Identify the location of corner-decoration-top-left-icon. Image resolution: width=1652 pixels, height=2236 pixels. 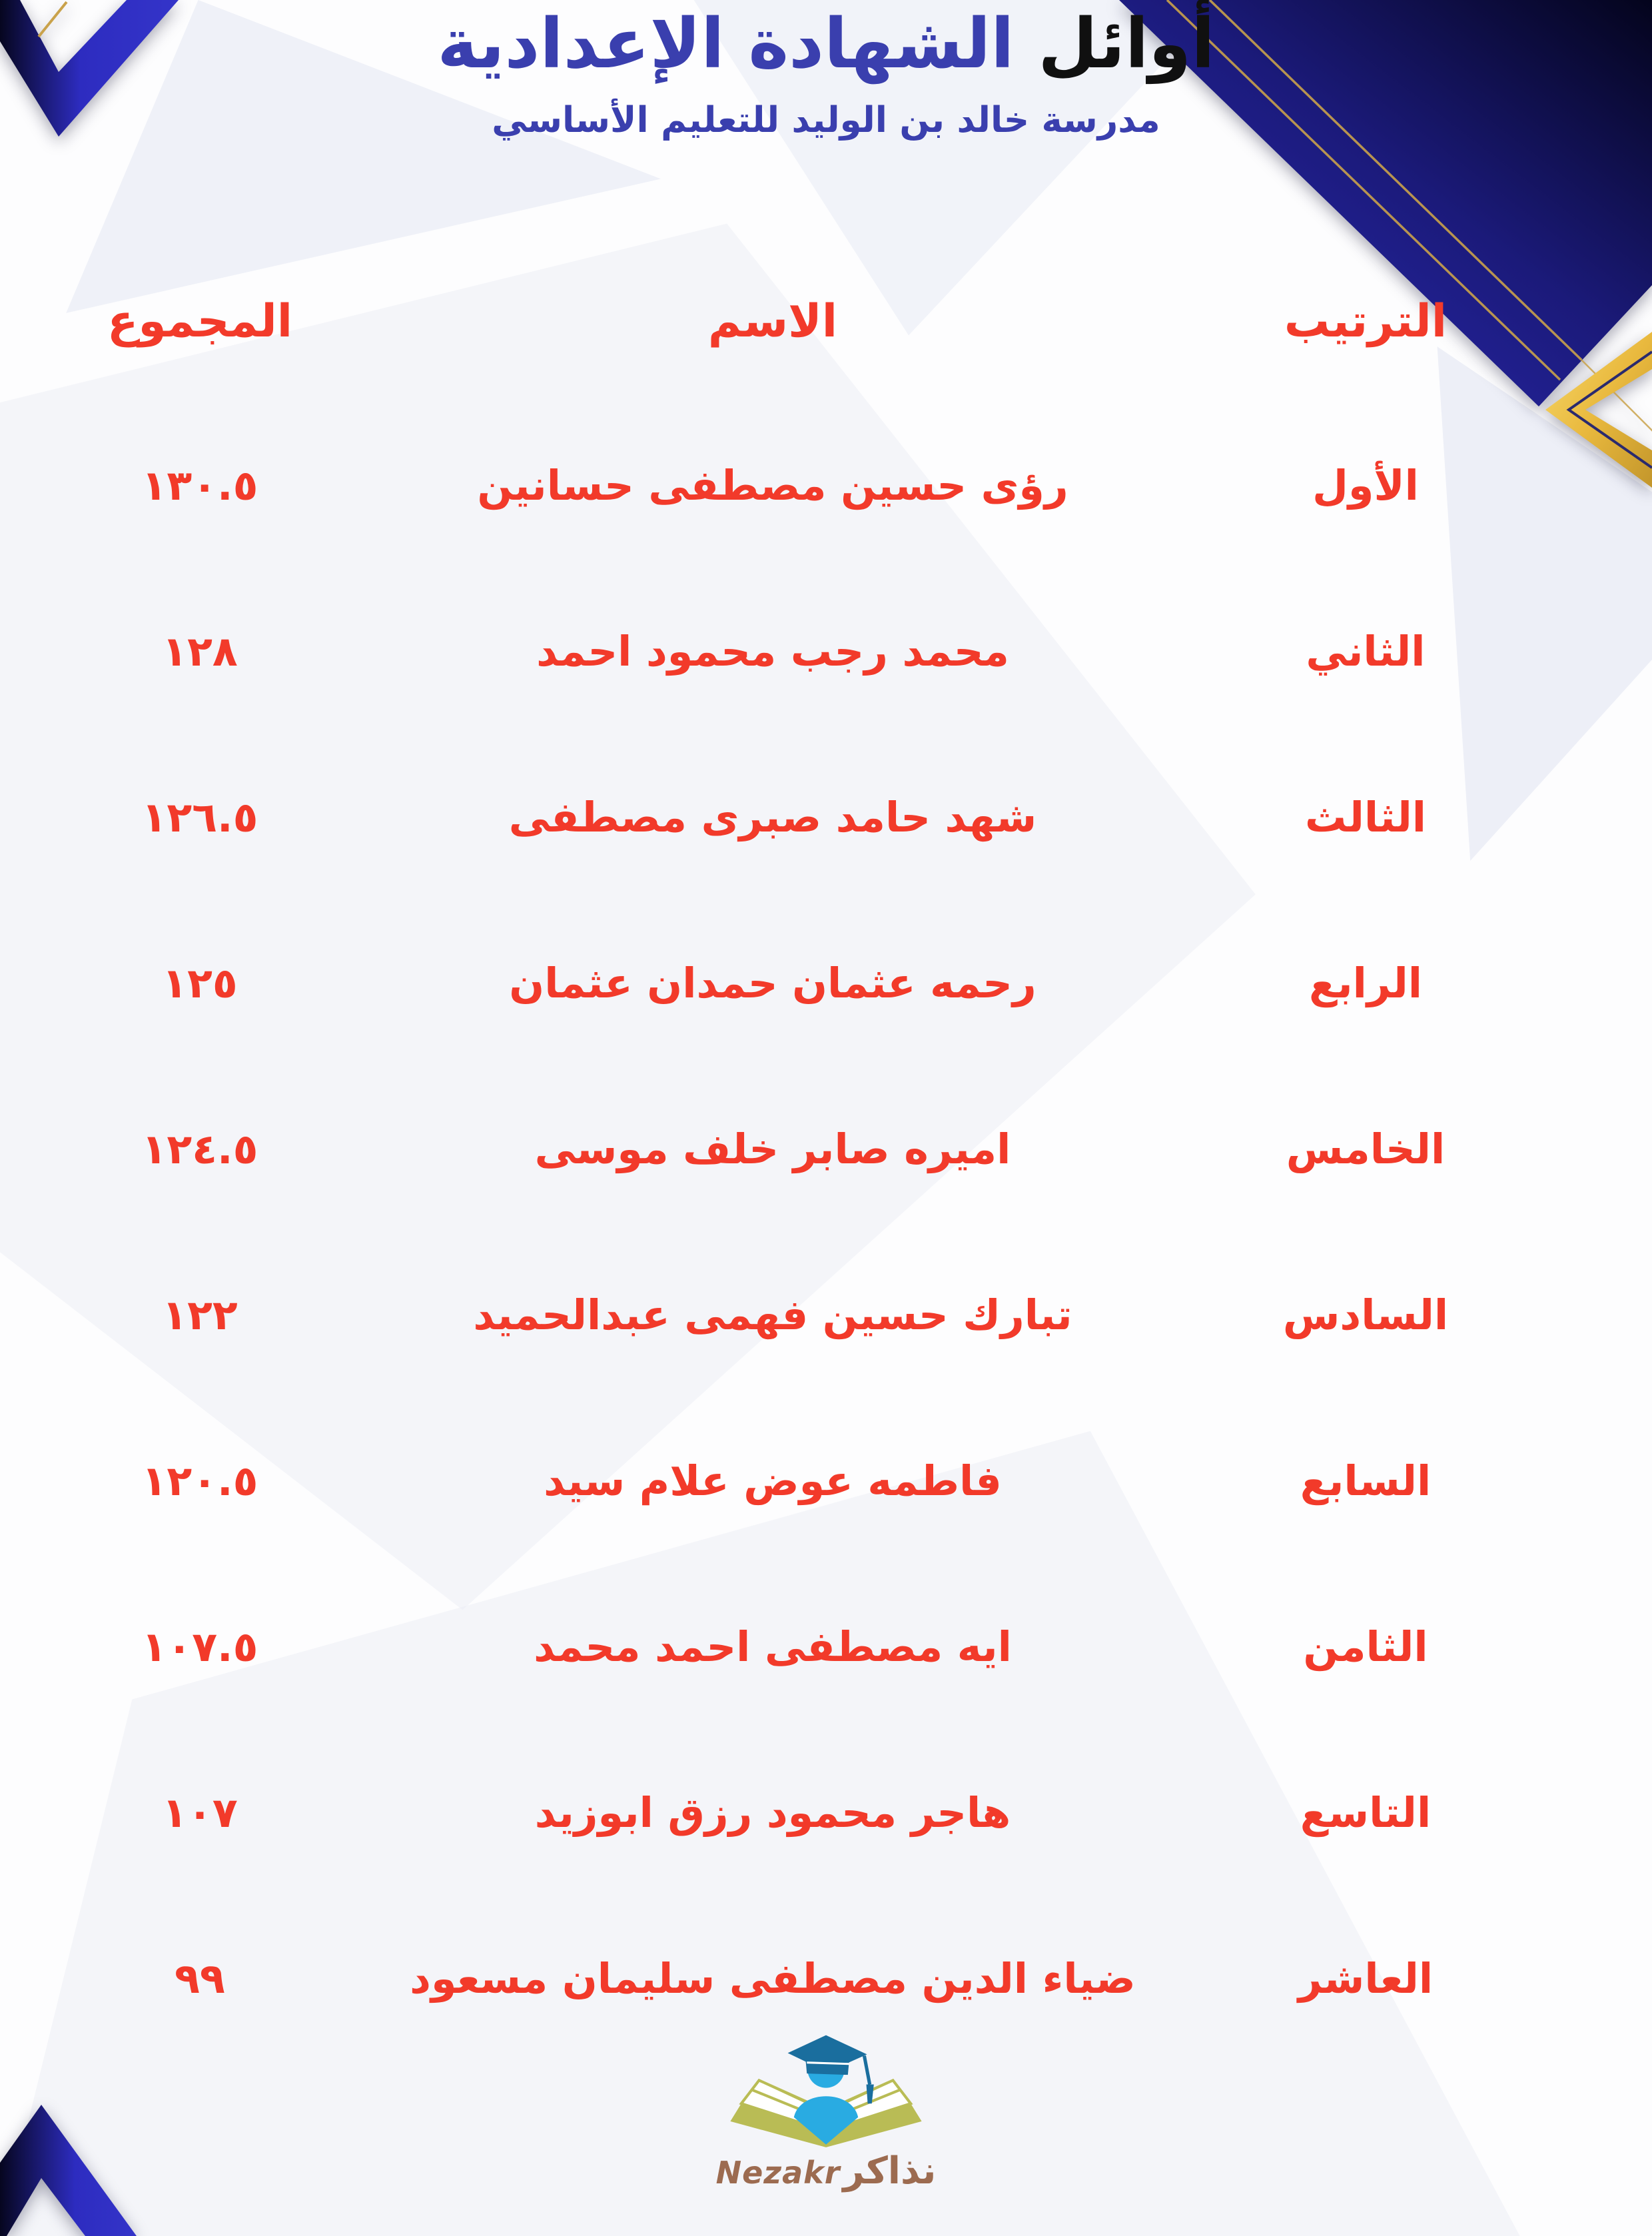
(89, 68).